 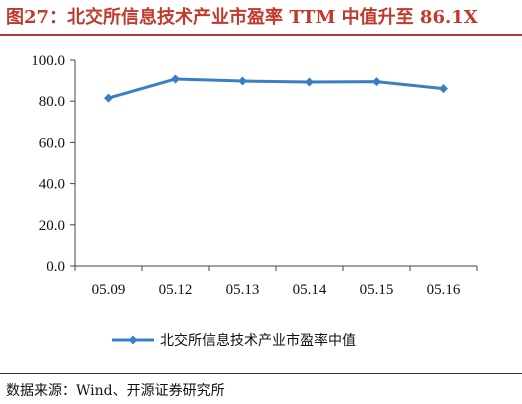 What do you see at coordinates (444, 290) in the screenshot?
I see `x-tick-label: 05.16` at bounding box center [444, 290].